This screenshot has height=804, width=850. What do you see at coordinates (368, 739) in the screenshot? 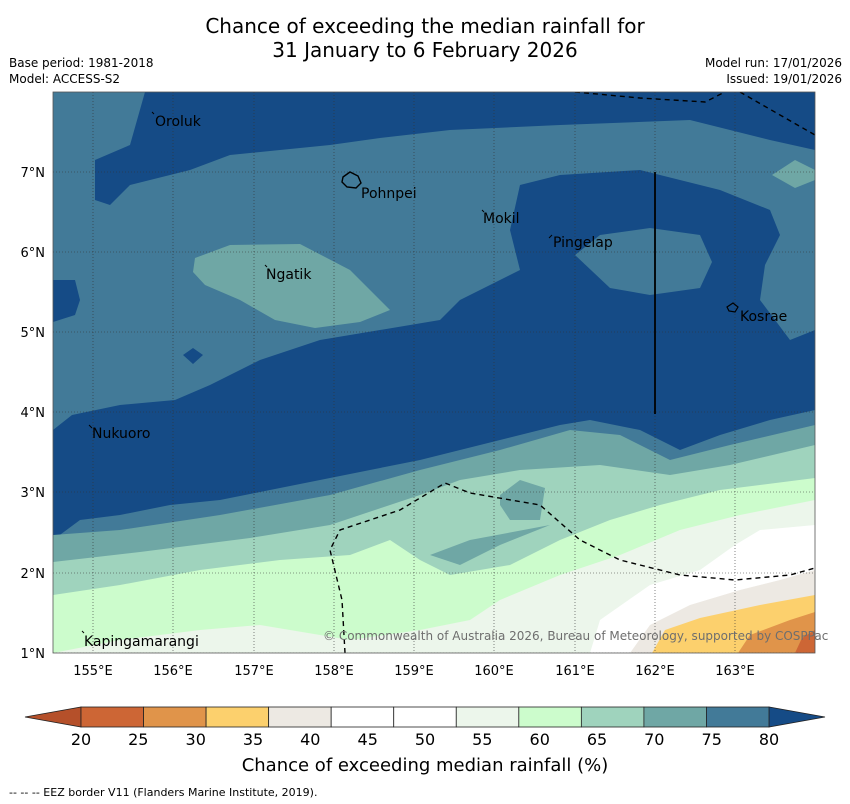
I see `colorbar-tick-label: 45` at bounding box center [368, 739].